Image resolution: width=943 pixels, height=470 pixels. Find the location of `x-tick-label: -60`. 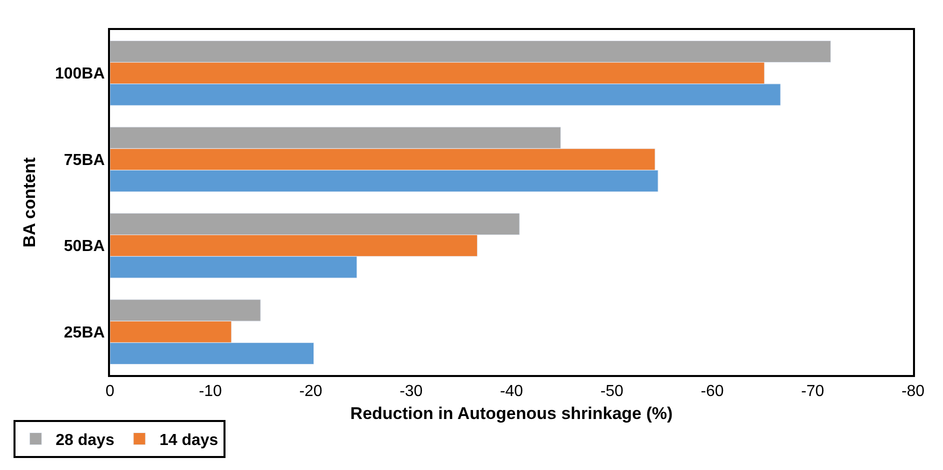

x-tick-label: -60 is located at coordinates (712, 391).